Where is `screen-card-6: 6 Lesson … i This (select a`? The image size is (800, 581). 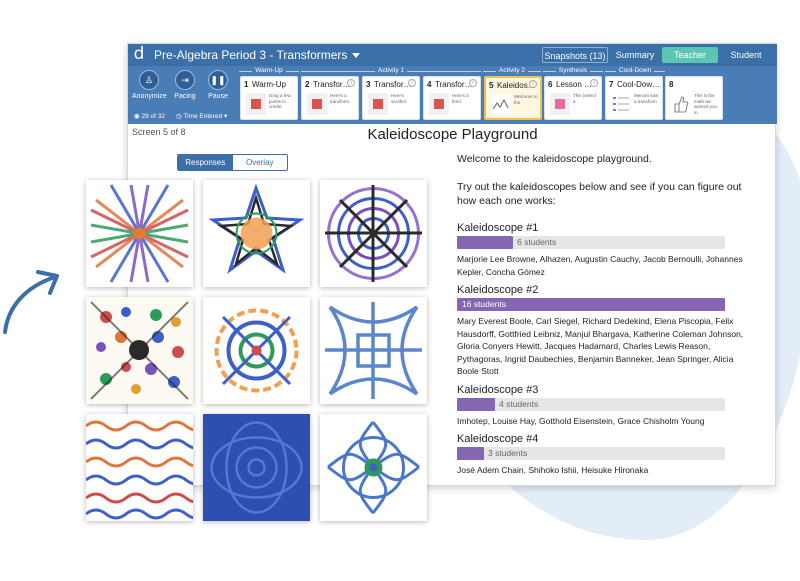
screen-card-6: 6 Lesson … i This (select a is located at coordinates (573, 98).